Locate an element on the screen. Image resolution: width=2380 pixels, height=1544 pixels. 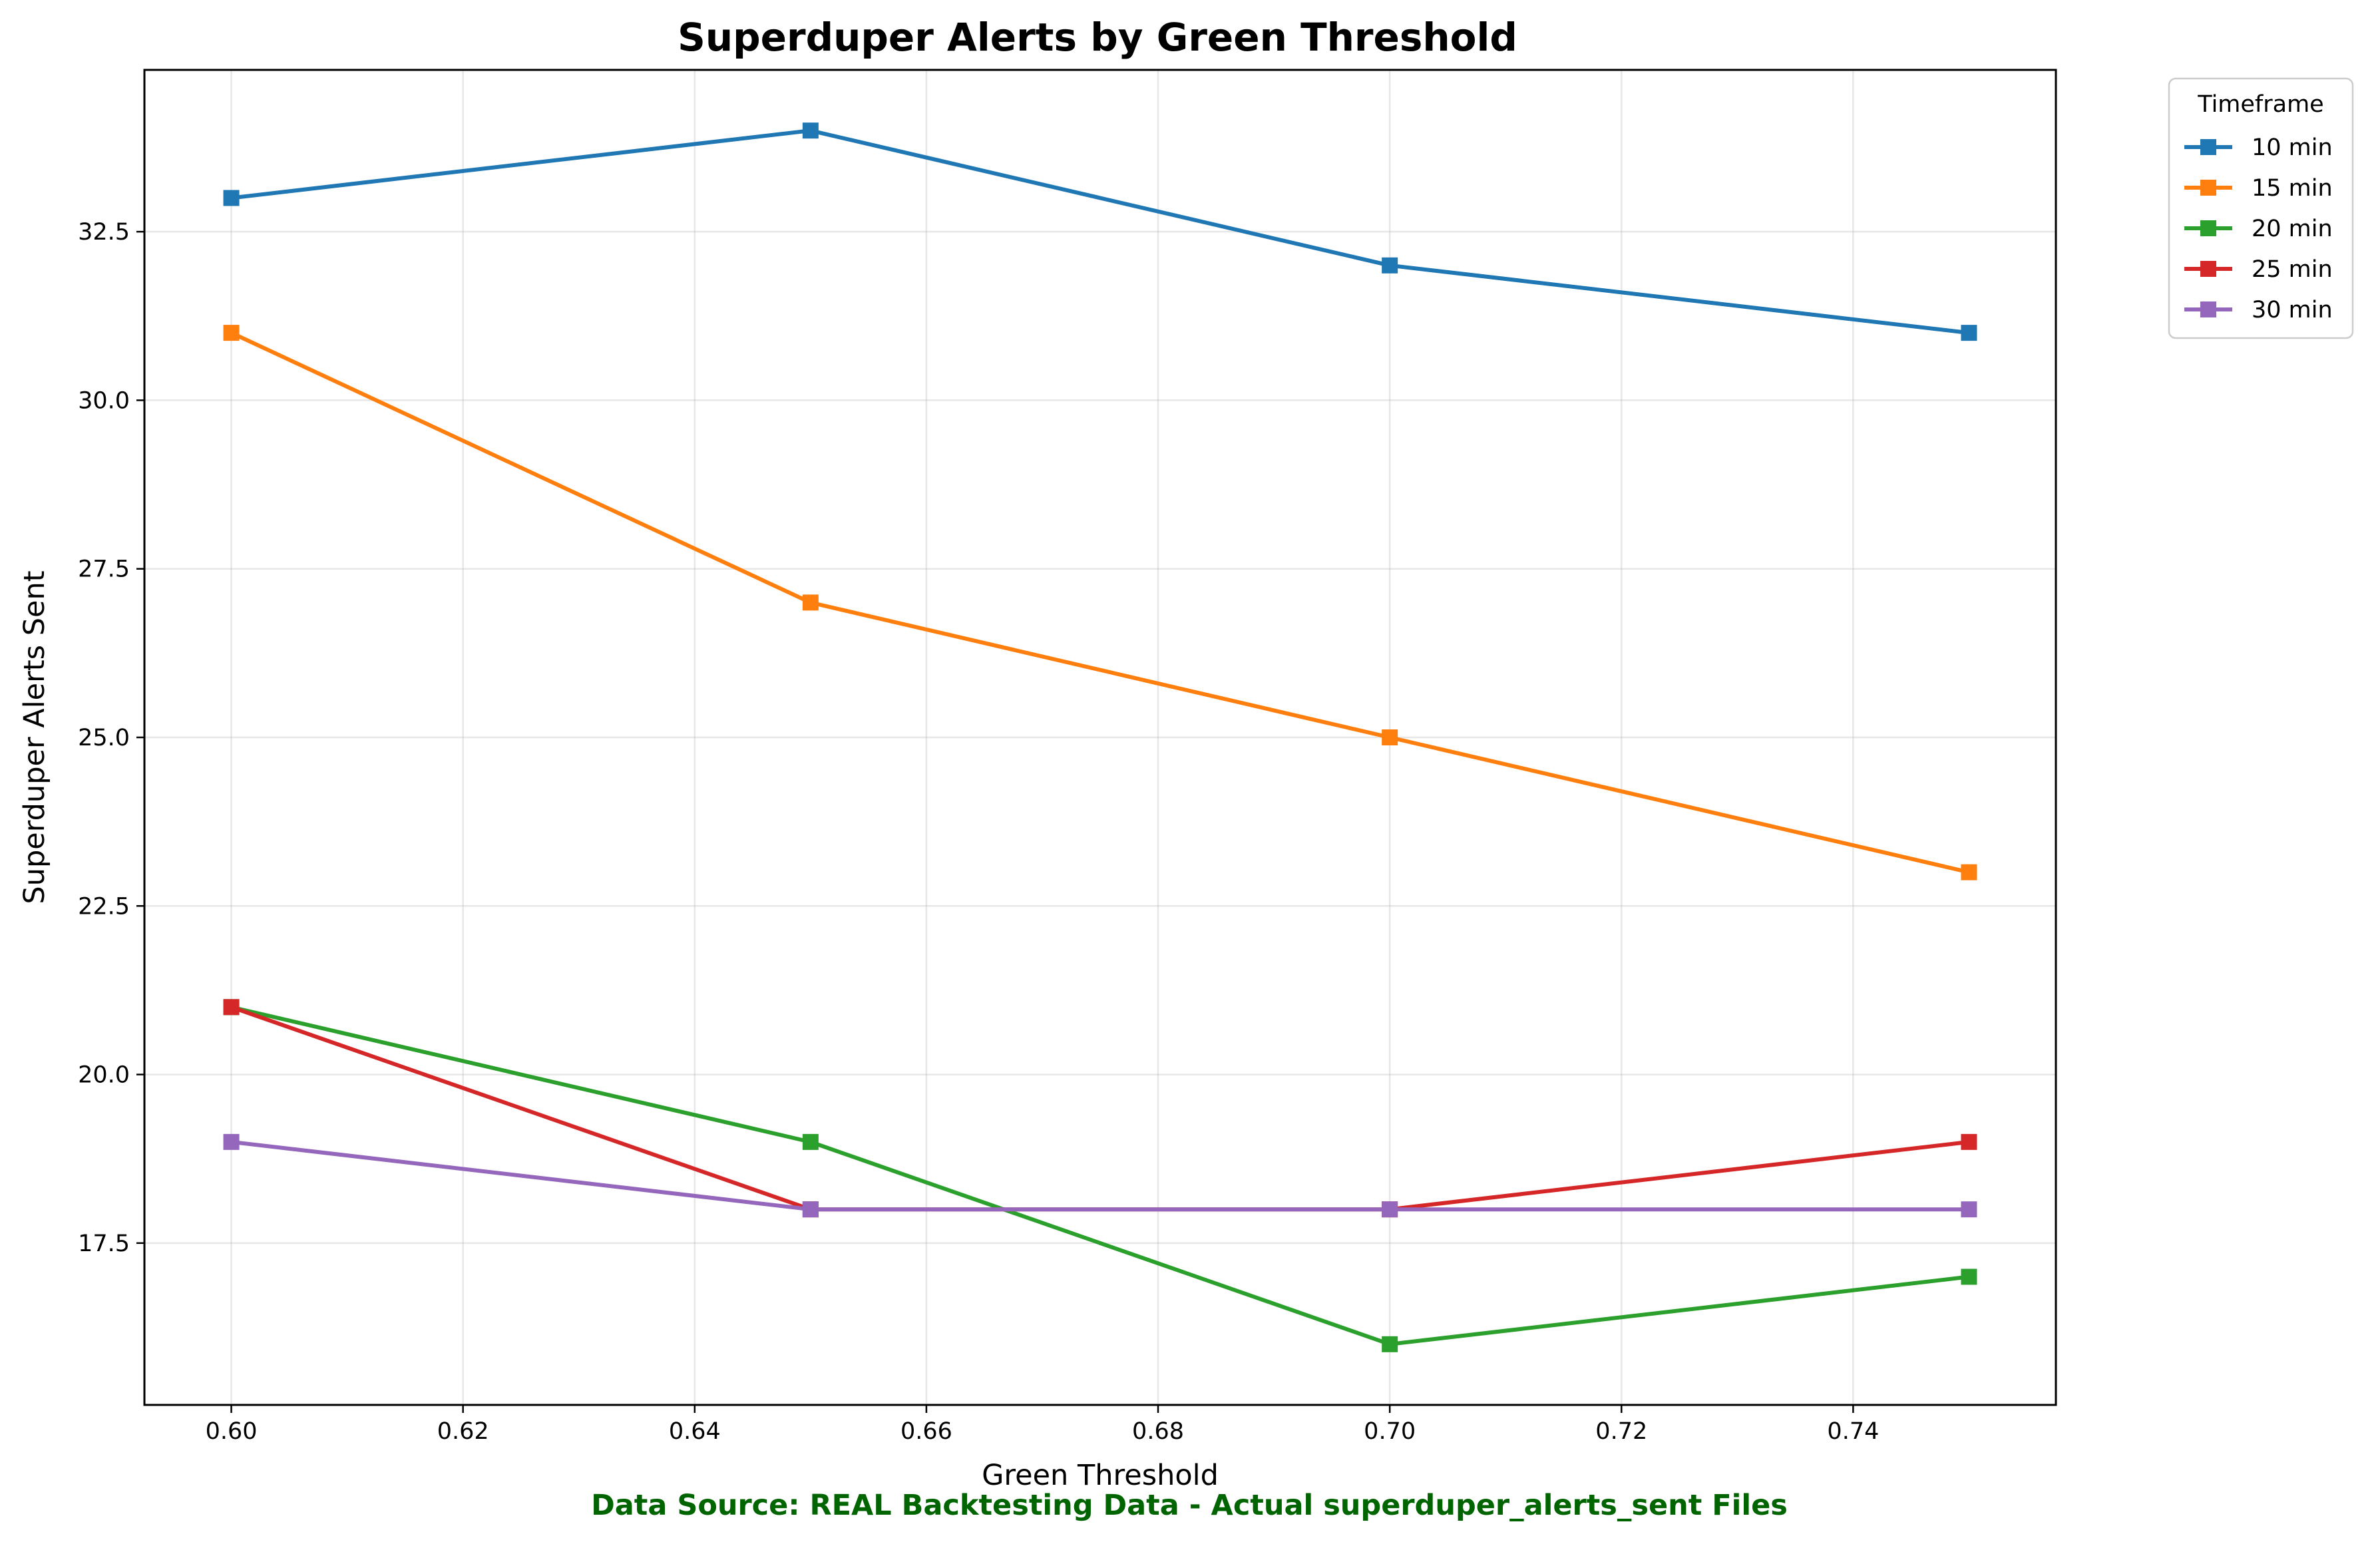
legend-item: 20 min is located at coordinates (2258, 229).